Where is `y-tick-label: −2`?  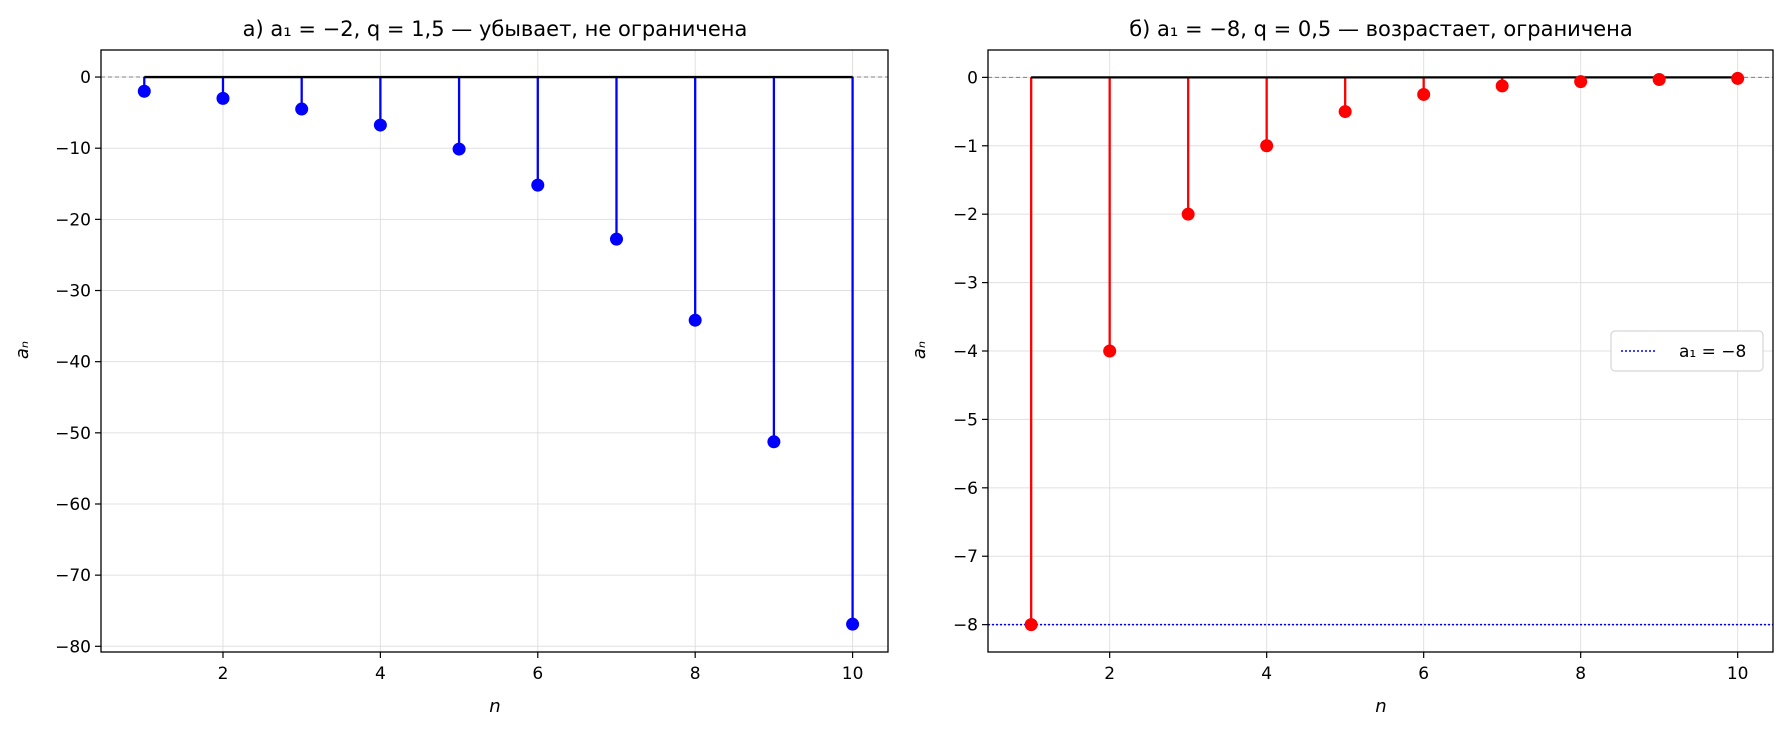
y-tick-label: −2 is located at coordinates (965, 215).